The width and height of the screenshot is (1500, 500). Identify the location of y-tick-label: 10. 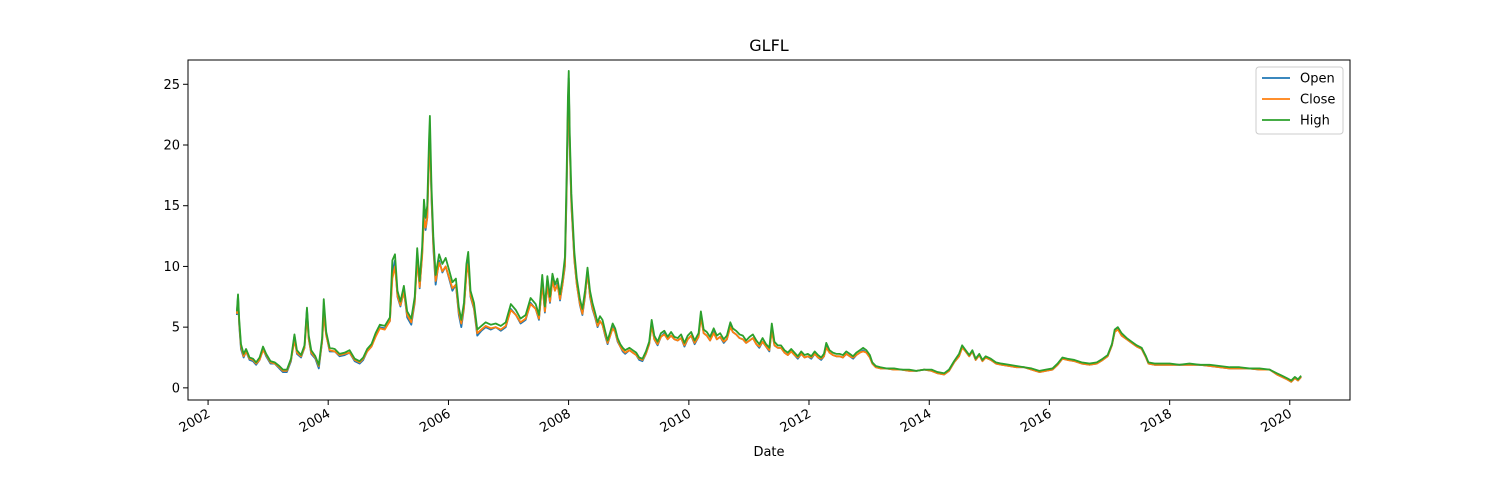
(171, 267).